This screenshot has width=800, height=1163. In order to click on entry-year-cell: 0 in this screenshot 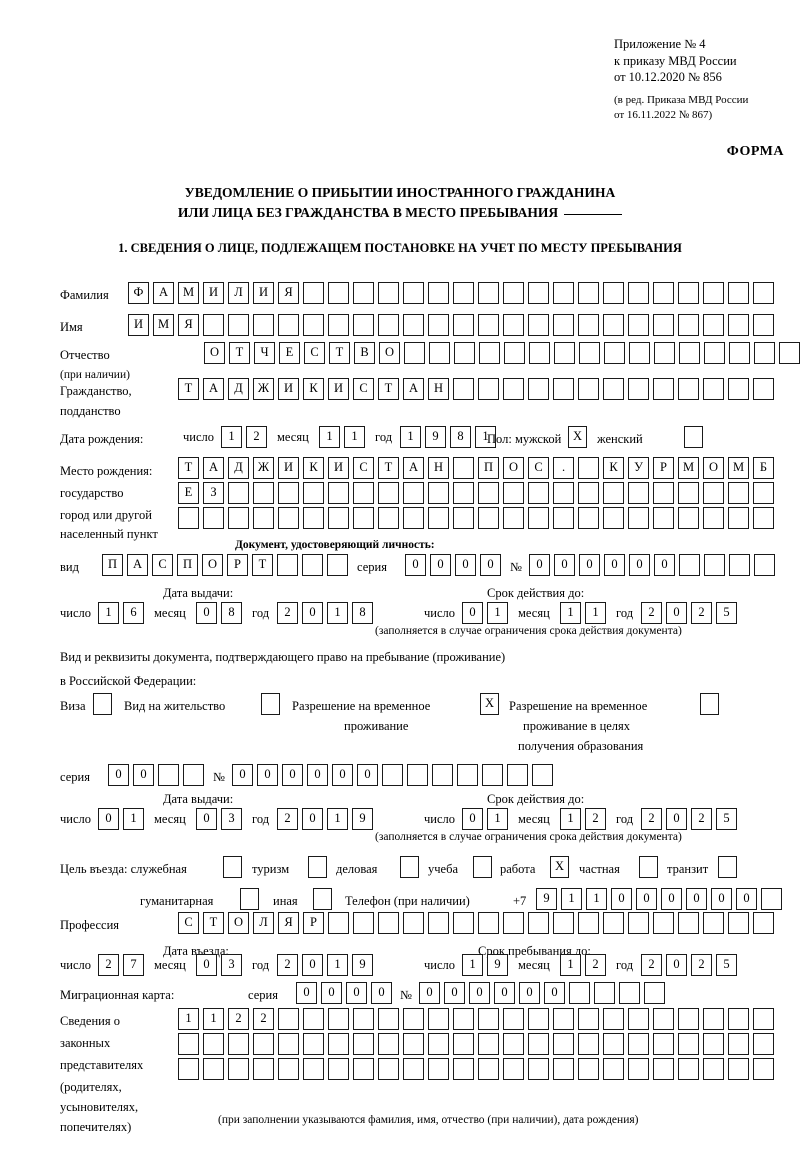, I will do `click(312, 965)`.